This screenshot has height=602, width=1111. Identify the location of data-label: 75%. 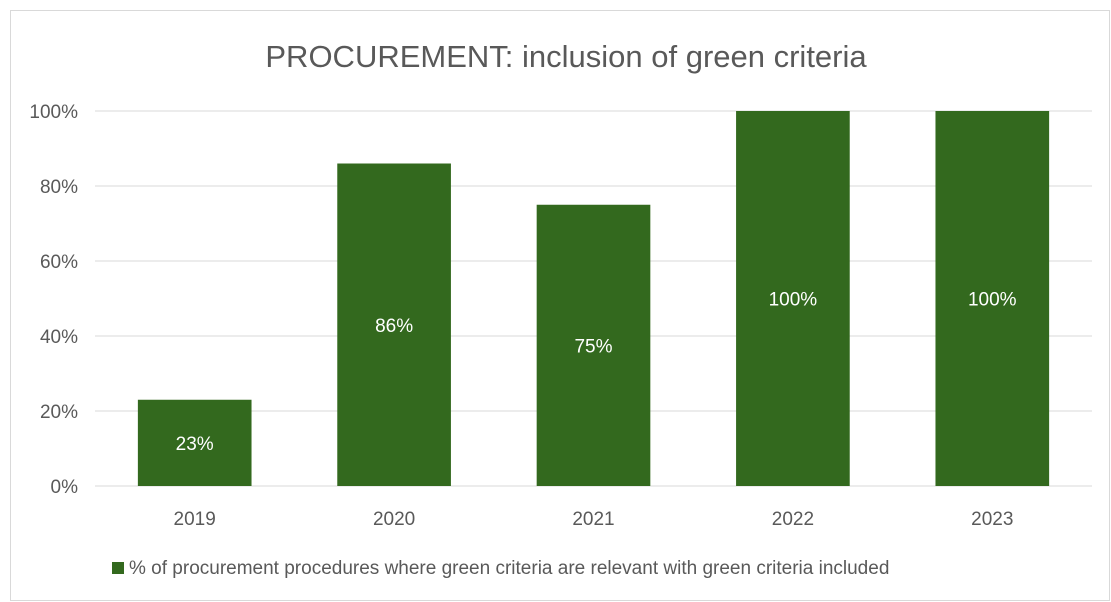
(593, 346).